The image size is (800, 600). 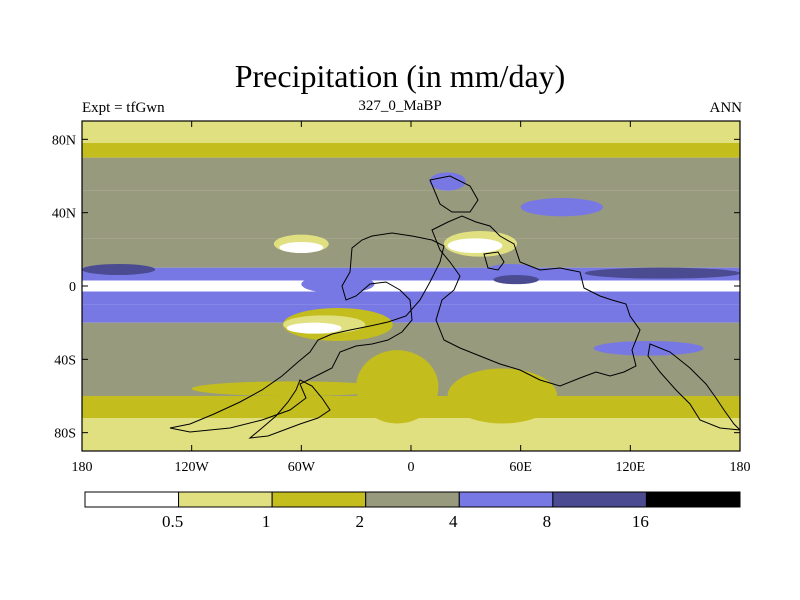 I want to click on colorbar-label-2: 2, so click(x=359, y=521).